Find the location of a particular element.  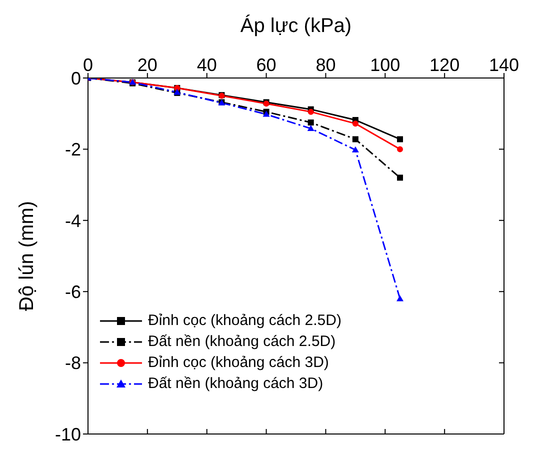

x-tick-label: 100 is located at coordinates (385, 65).